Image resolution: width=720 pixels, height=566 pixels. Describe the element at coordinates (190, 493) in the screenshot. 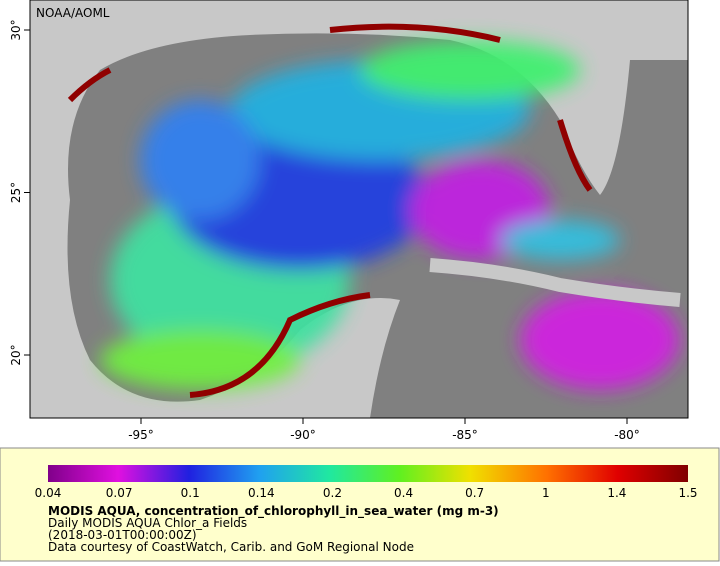

I see `colorbar-label: 0.1` at that location.